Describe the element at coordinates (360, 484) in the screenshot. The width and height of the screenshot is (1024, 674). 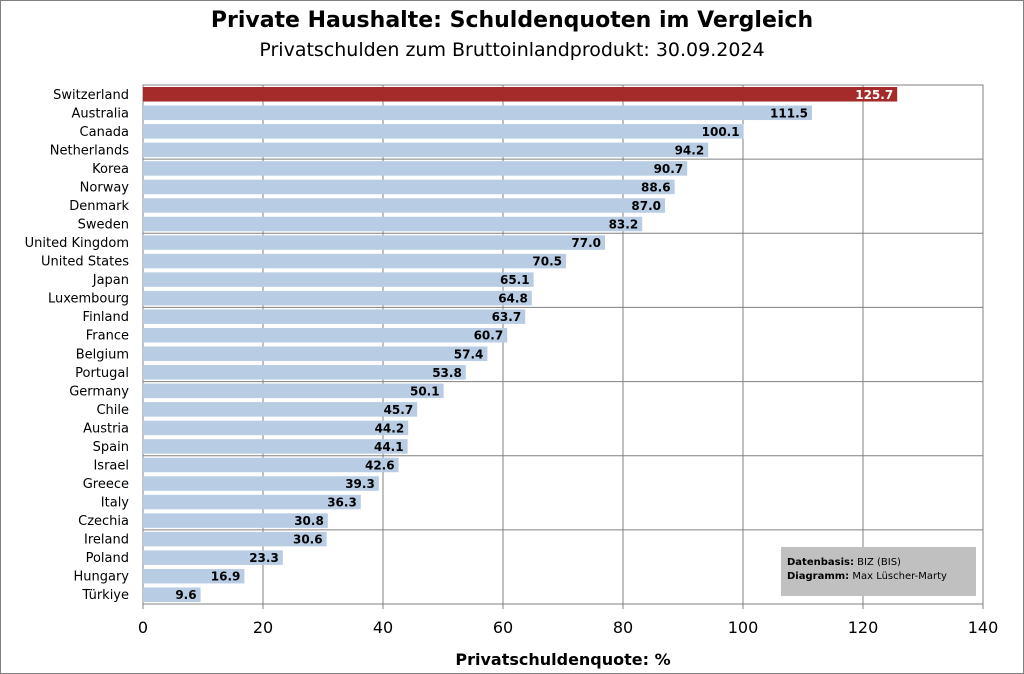
I see `value-label: 39.3` at that location.